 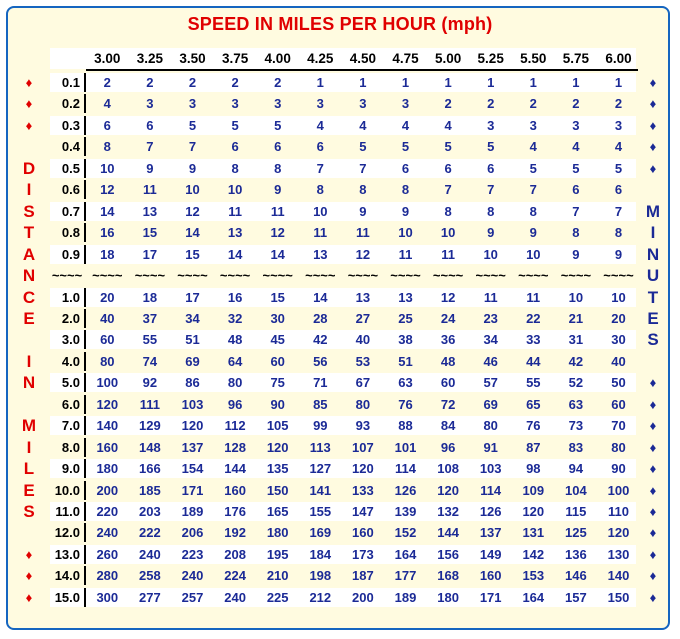 I want to click on minutes-value: 20, so click(x=618, y=318).